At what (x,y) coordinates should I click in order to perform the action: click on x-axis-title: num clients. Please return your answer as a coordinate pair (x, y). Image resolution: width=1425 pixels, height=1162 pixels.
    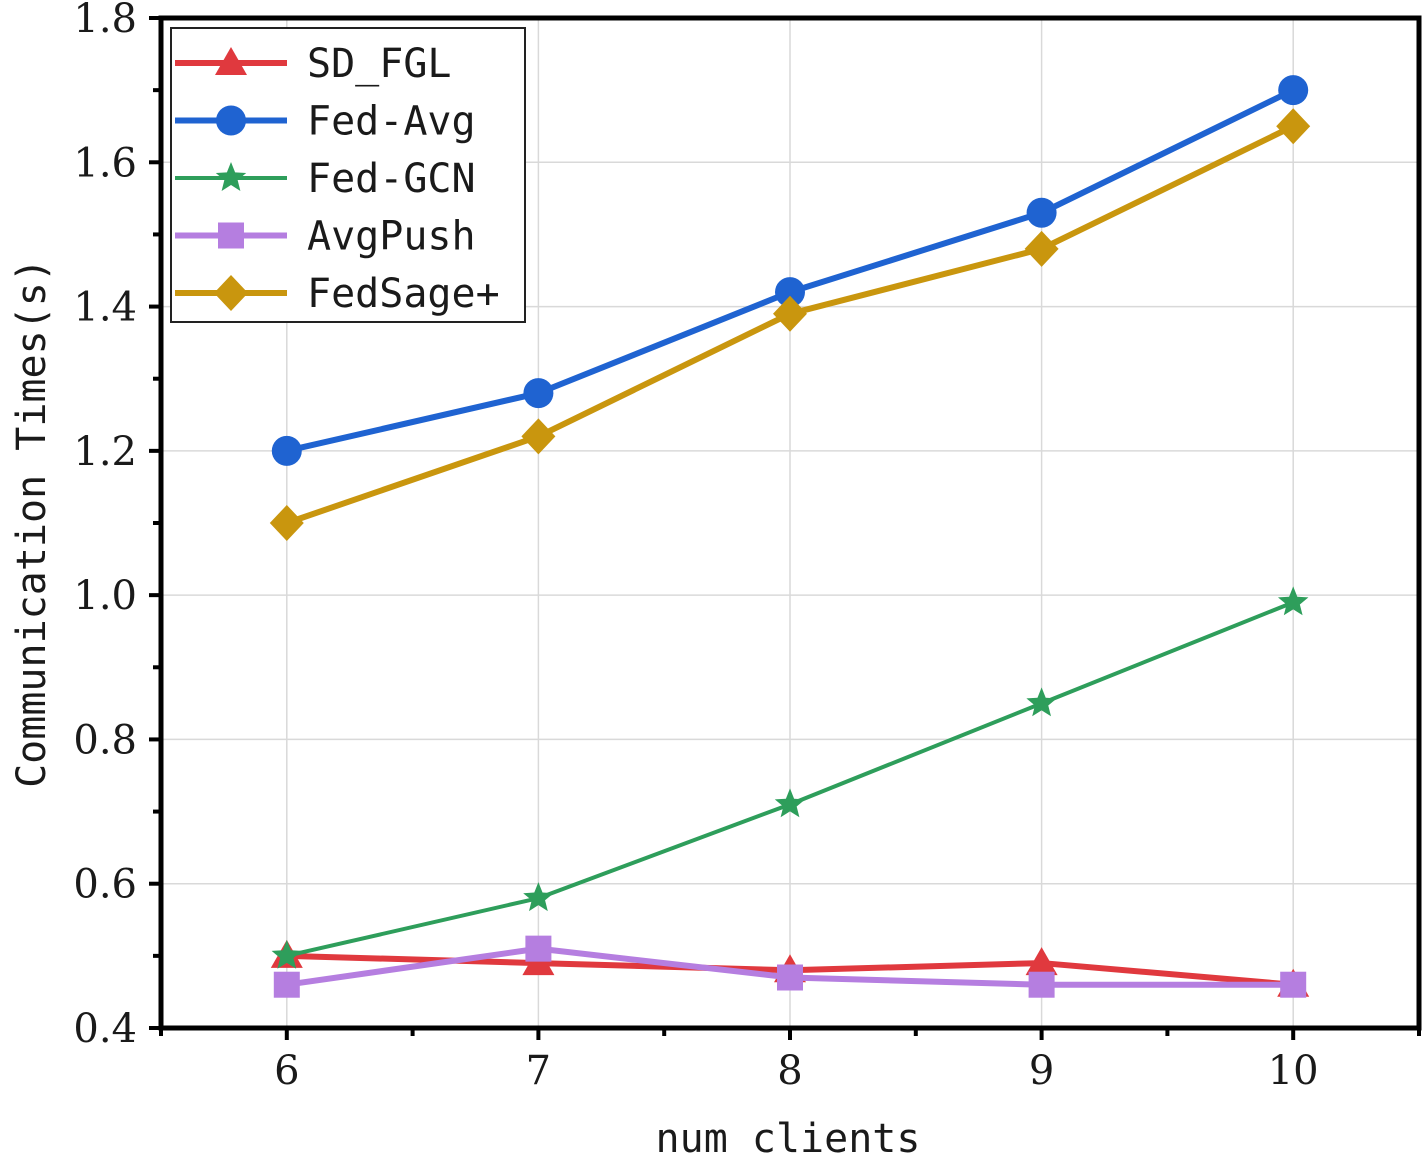
    Looking at the image, I should click on (788, 1139).